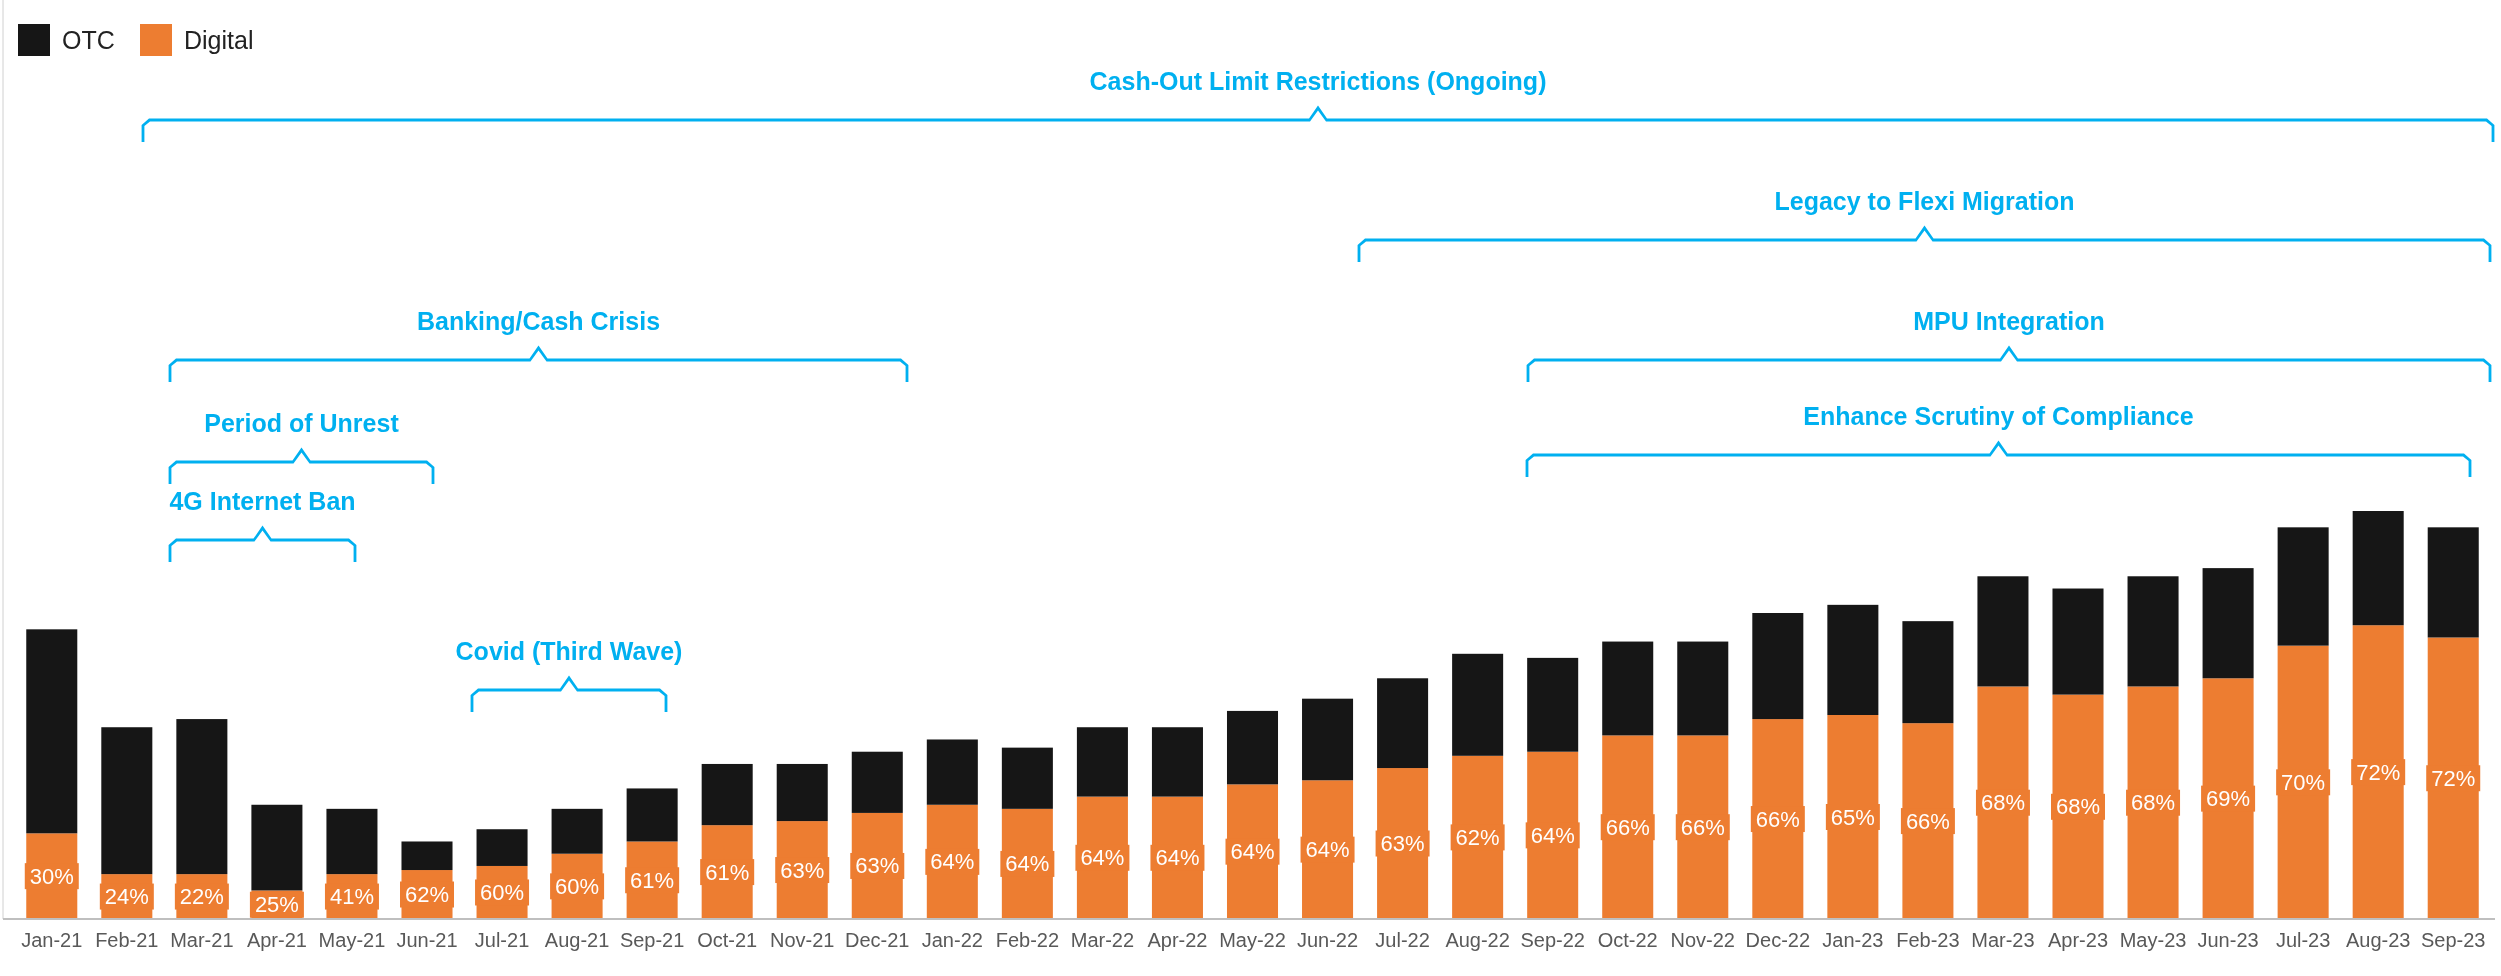 This screenshot has height=976, width=2501. What do you see at coordinates (126, 897) in the screenshot?
I see `annotation: 24%` at bounding box center [126, 897].